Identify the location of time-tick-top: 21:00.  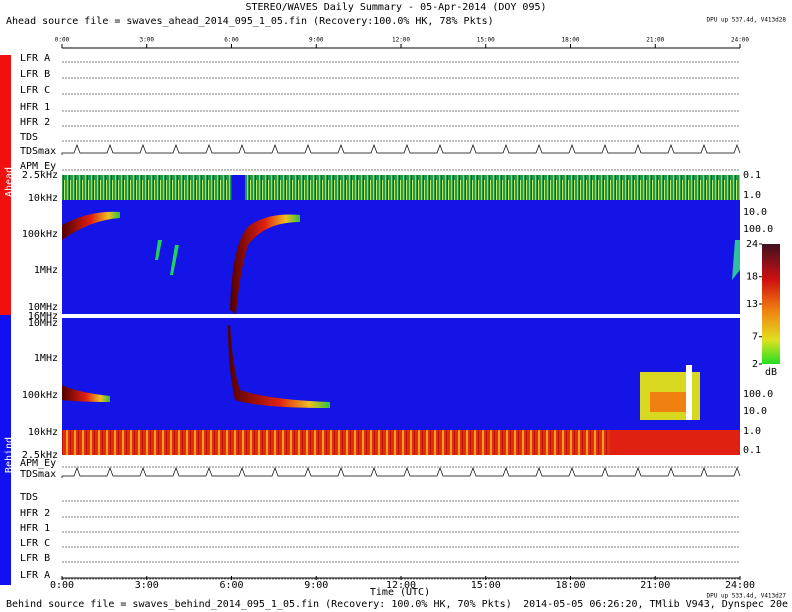
(655, 40).